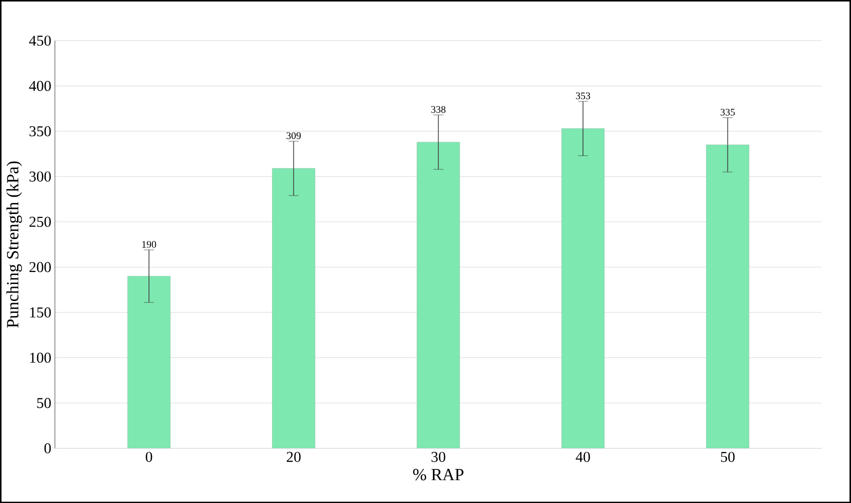 This screenshot has height=503, width=851. Describe the element at coordinates (583, 457) in the screenshot. I see `x-tick-label: 40` at that location.